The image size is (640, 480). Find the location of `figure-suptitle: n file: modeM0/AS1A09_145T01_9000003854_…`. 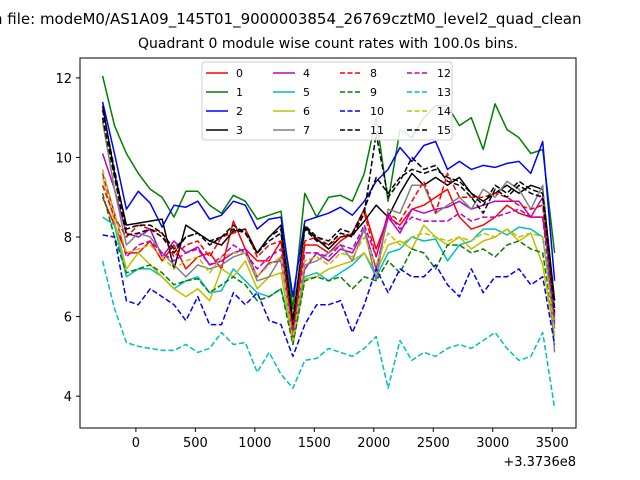

figure-suptitle: n file: modeM0/AS1A09_145T01_9000003854_… is located at coordinates (291, 19).